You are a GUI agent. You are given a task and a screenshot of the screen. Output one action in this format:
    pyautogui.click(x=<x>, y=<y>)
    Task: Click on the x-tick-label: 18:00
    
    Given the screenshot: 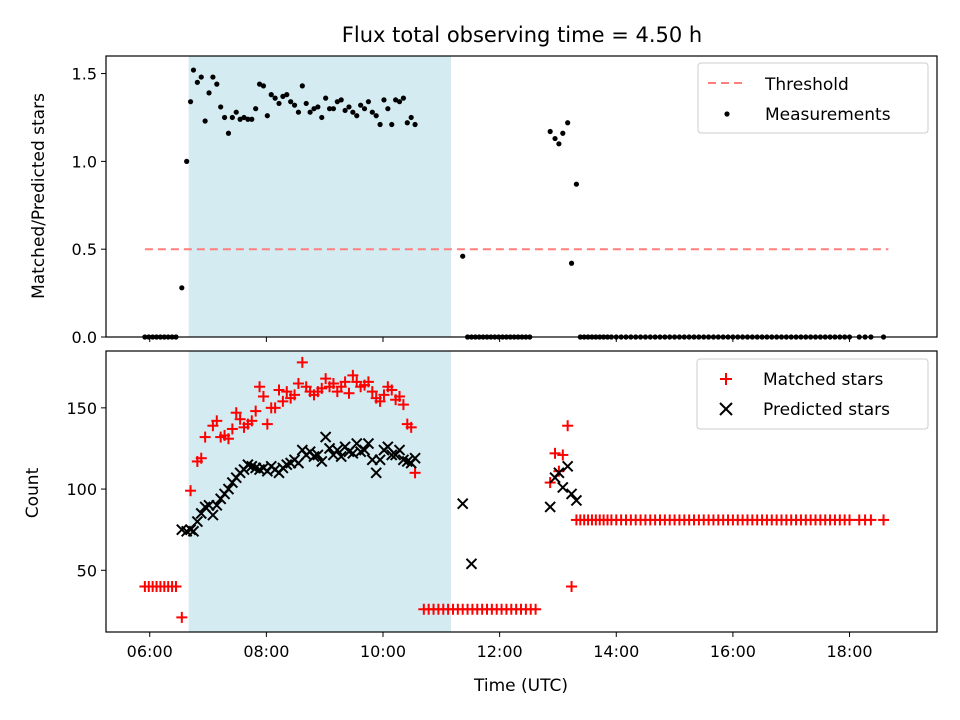 What is the action you would take?
    pyautogui.click(x=849, y=651)
    